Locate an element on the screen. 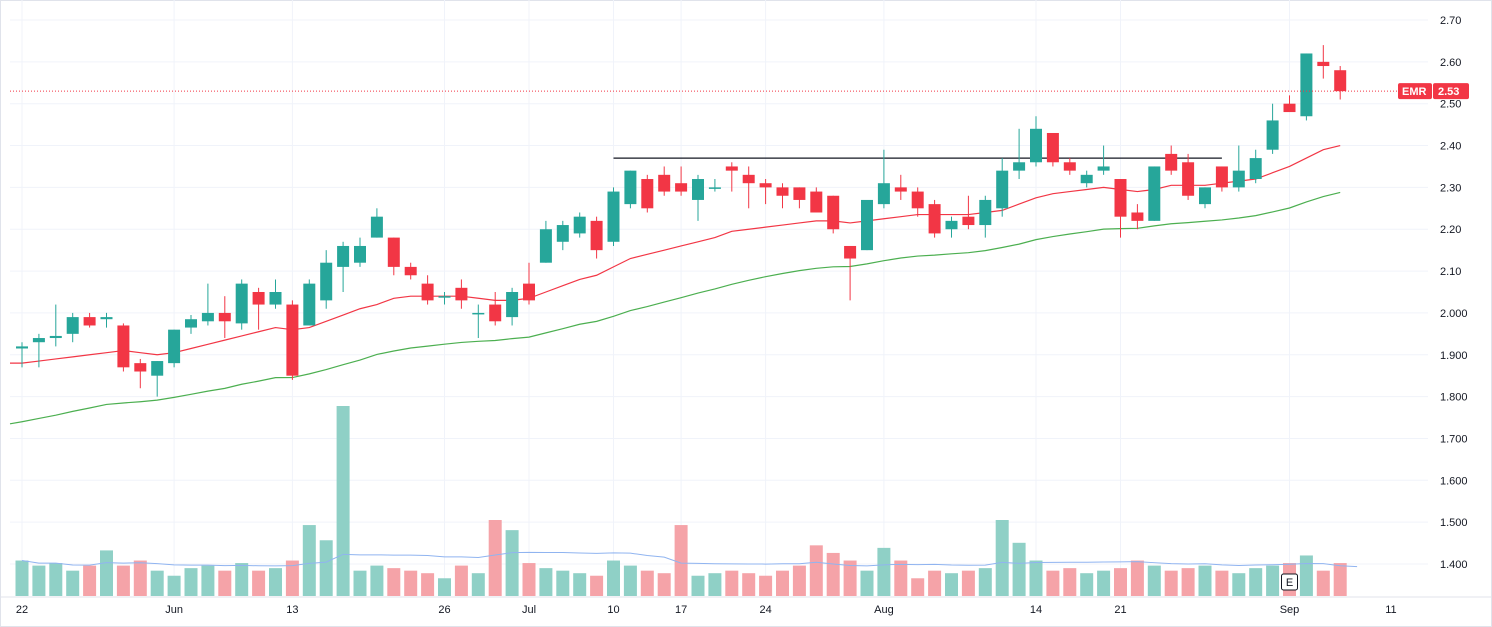 This screenshot has height=627, width=1492. x-tick-label: 26 is located at coordinates (444, 610).